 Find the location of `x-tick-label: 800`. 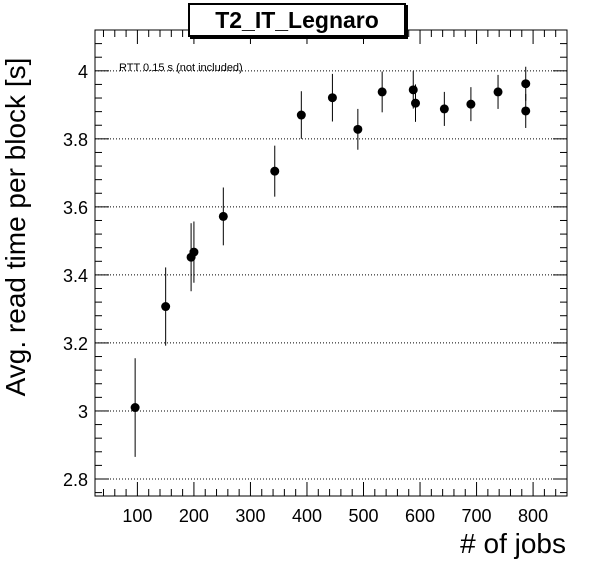

x-tick-label: 800 is located at coordinates (533, 516).